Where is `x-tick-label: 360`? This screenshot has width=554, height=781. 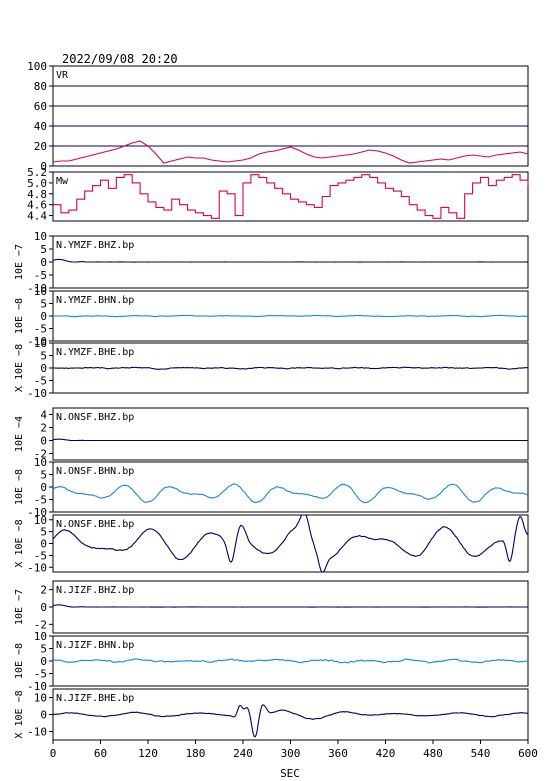 x-tick-label: 360 is located at coordinates (338, 753).